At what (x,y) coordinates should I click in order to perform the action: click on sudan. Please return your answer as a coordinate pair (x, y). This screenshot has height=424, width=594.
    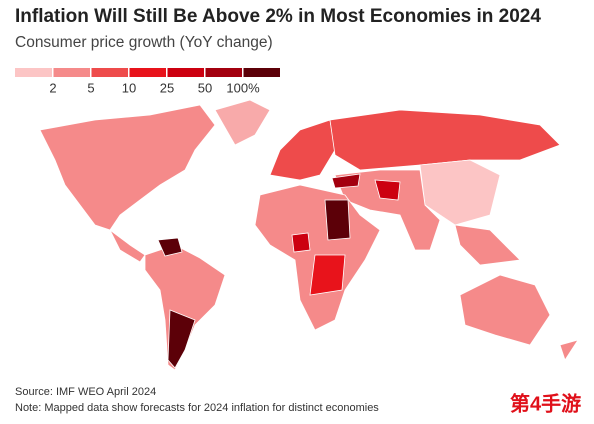
    Looking at the image, I should click on (337, 220).